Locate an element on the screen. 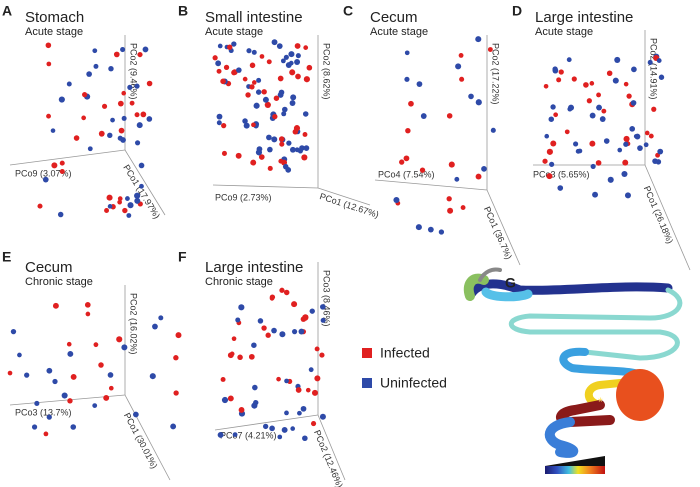 This screenshot has width=700, height=487. axis-label: PCo3 (13.7%) is located at coordinates (43, 412).